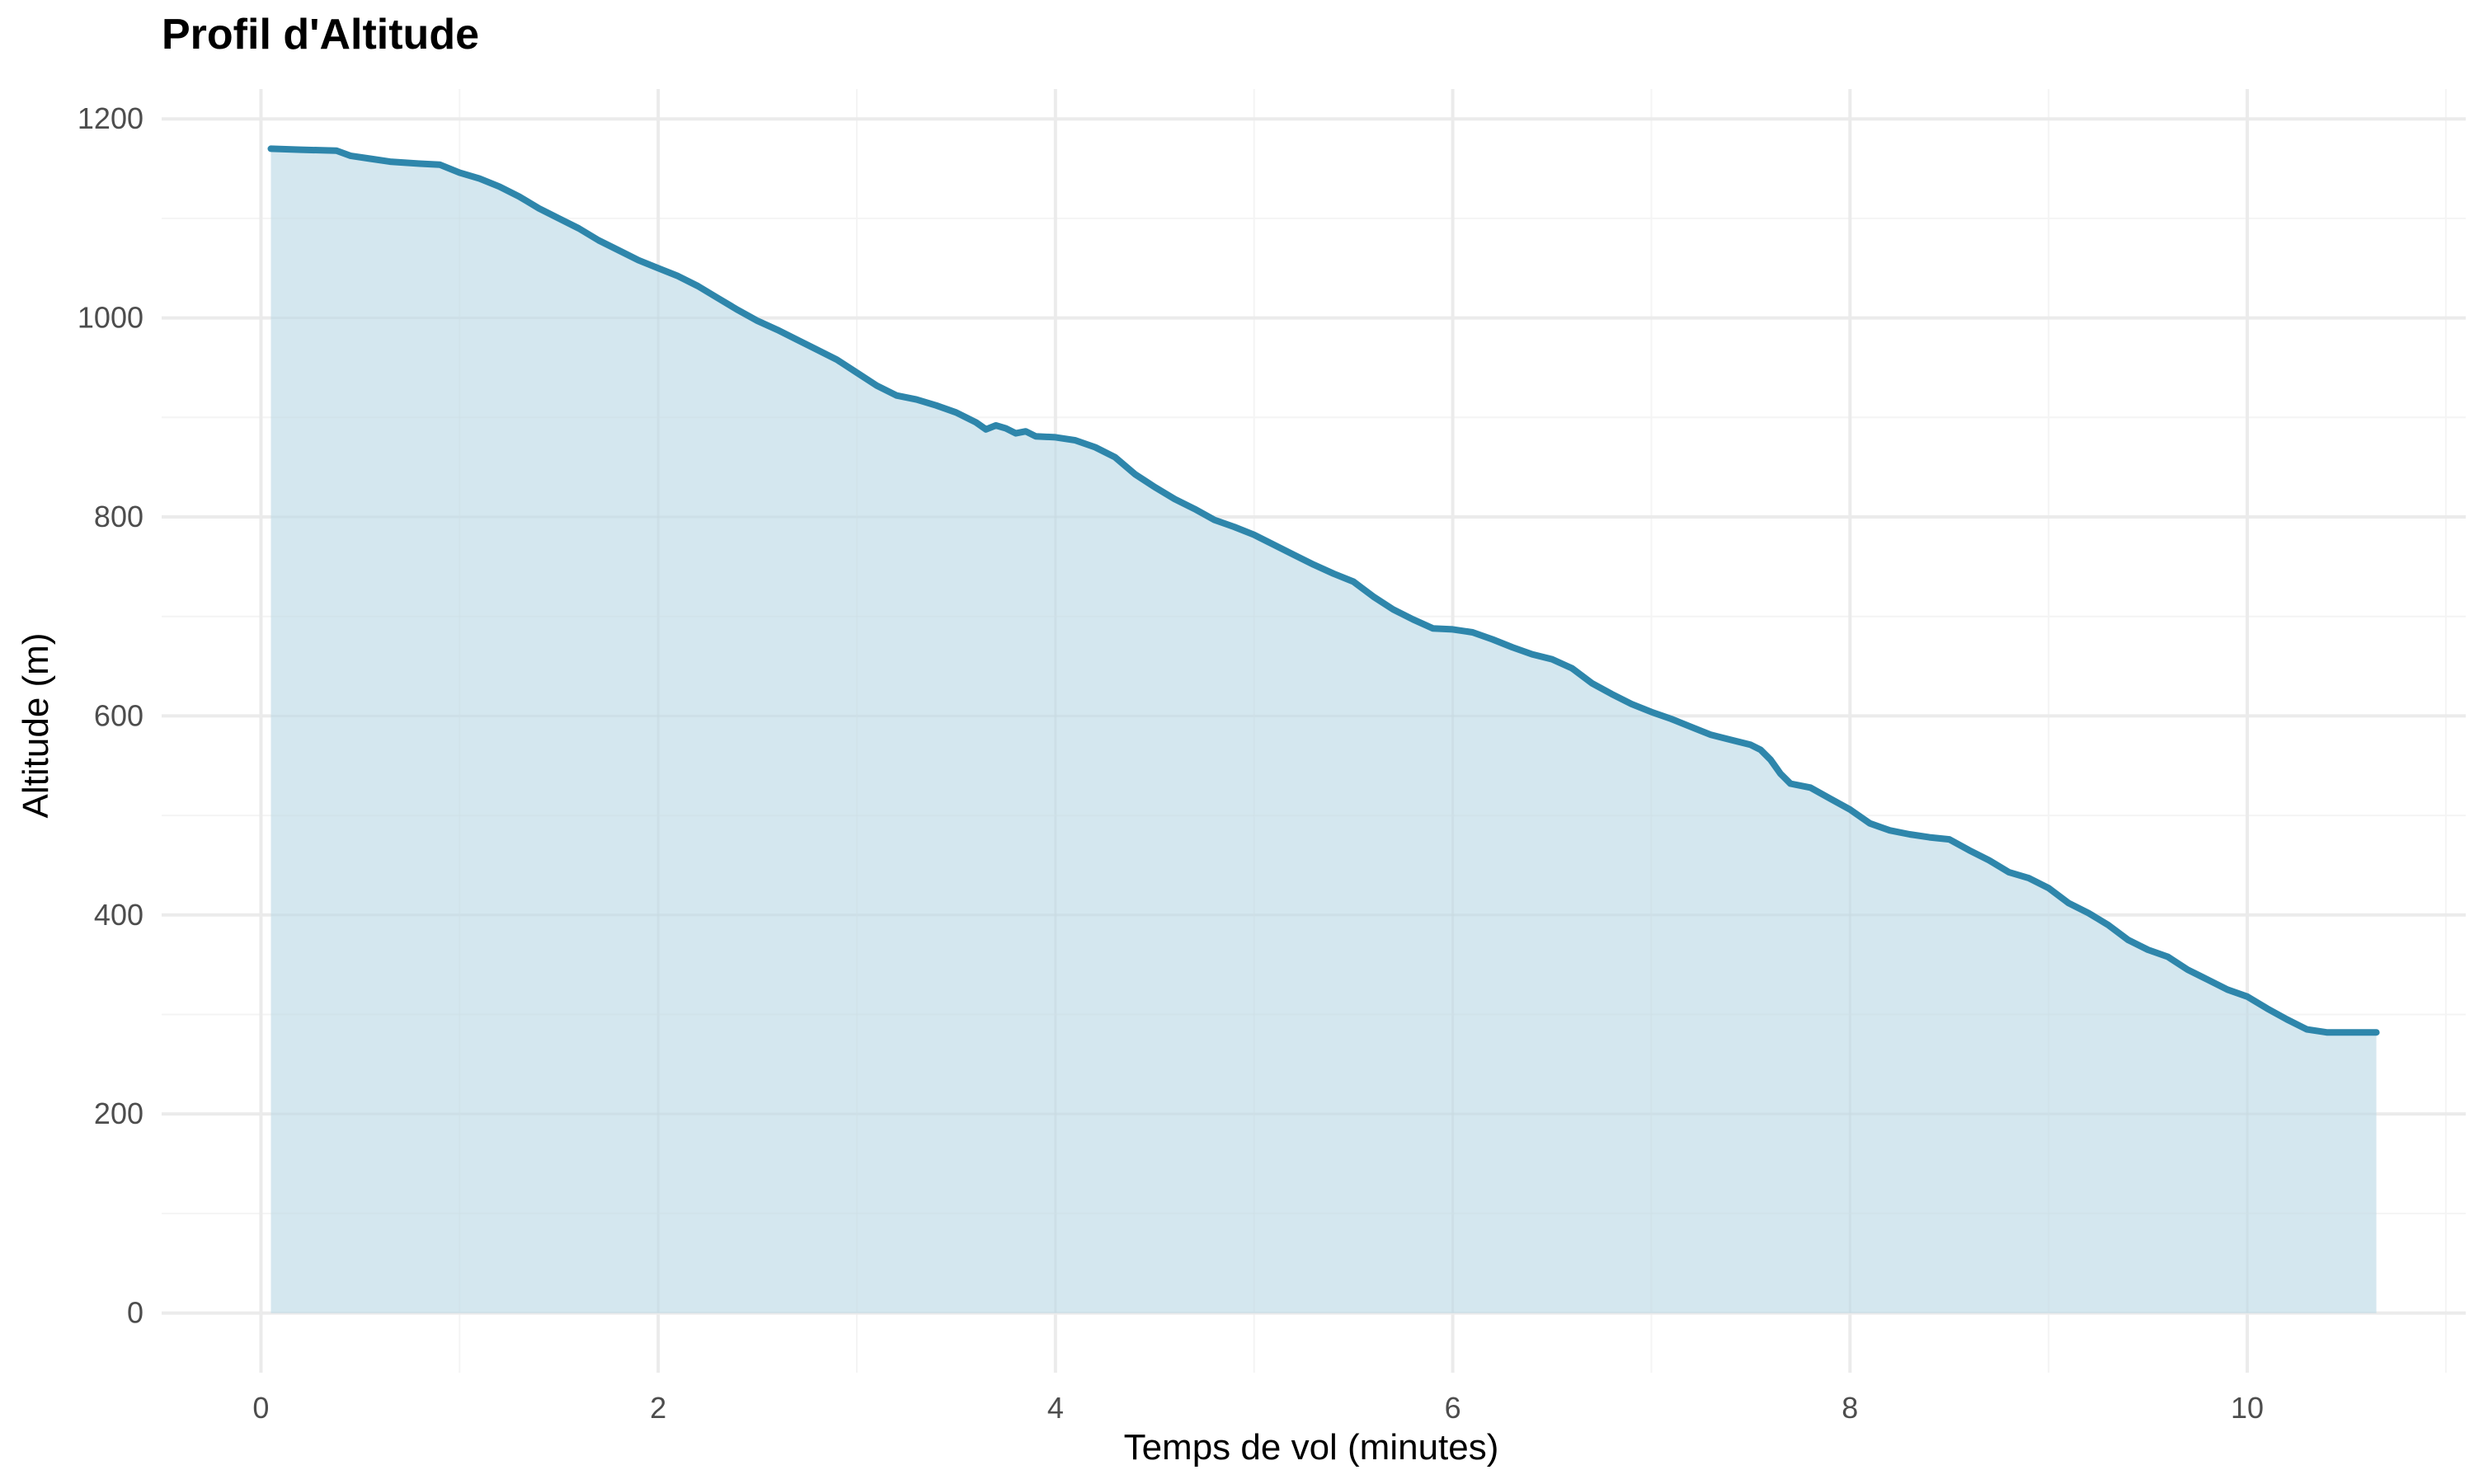 The image size is (2474, 1484). Describe the element at coordinates (1311, 1447) in the screenshot. I see `x-axis-title: Temps de vol (minutes)` at that location.